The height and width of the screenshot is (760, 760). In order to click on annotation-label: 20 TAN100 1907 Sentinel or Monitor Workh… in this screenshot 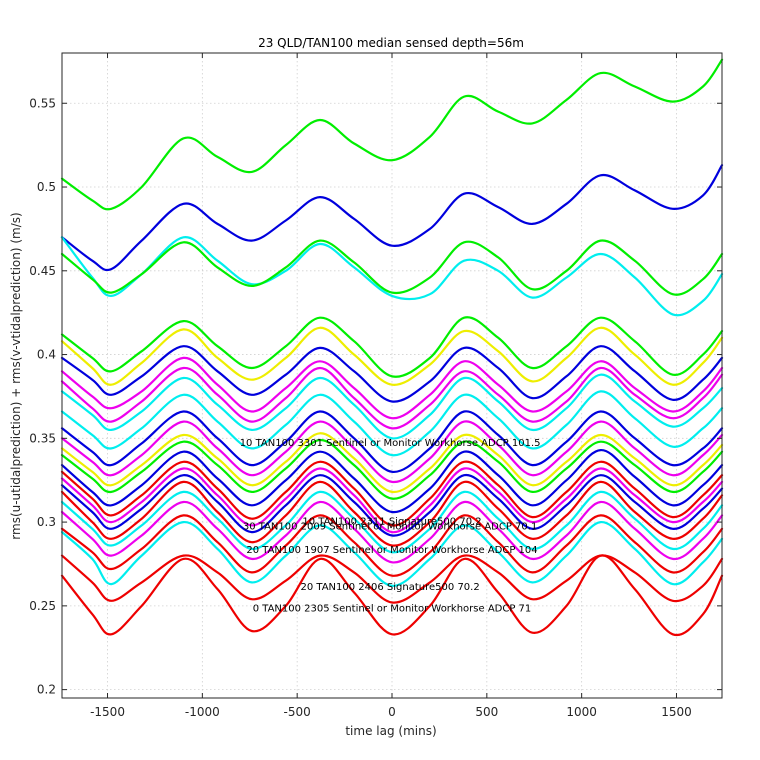, I will do `click(391, 550)`.